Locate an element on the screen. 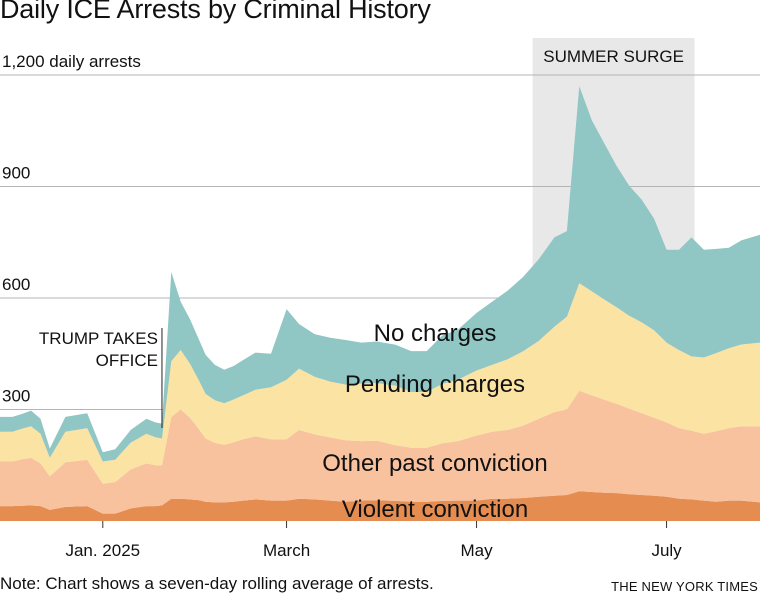 The image size is (760, 598). trump-takes-office-label: TRUMP TAKES is located at coordinates (98, 338).